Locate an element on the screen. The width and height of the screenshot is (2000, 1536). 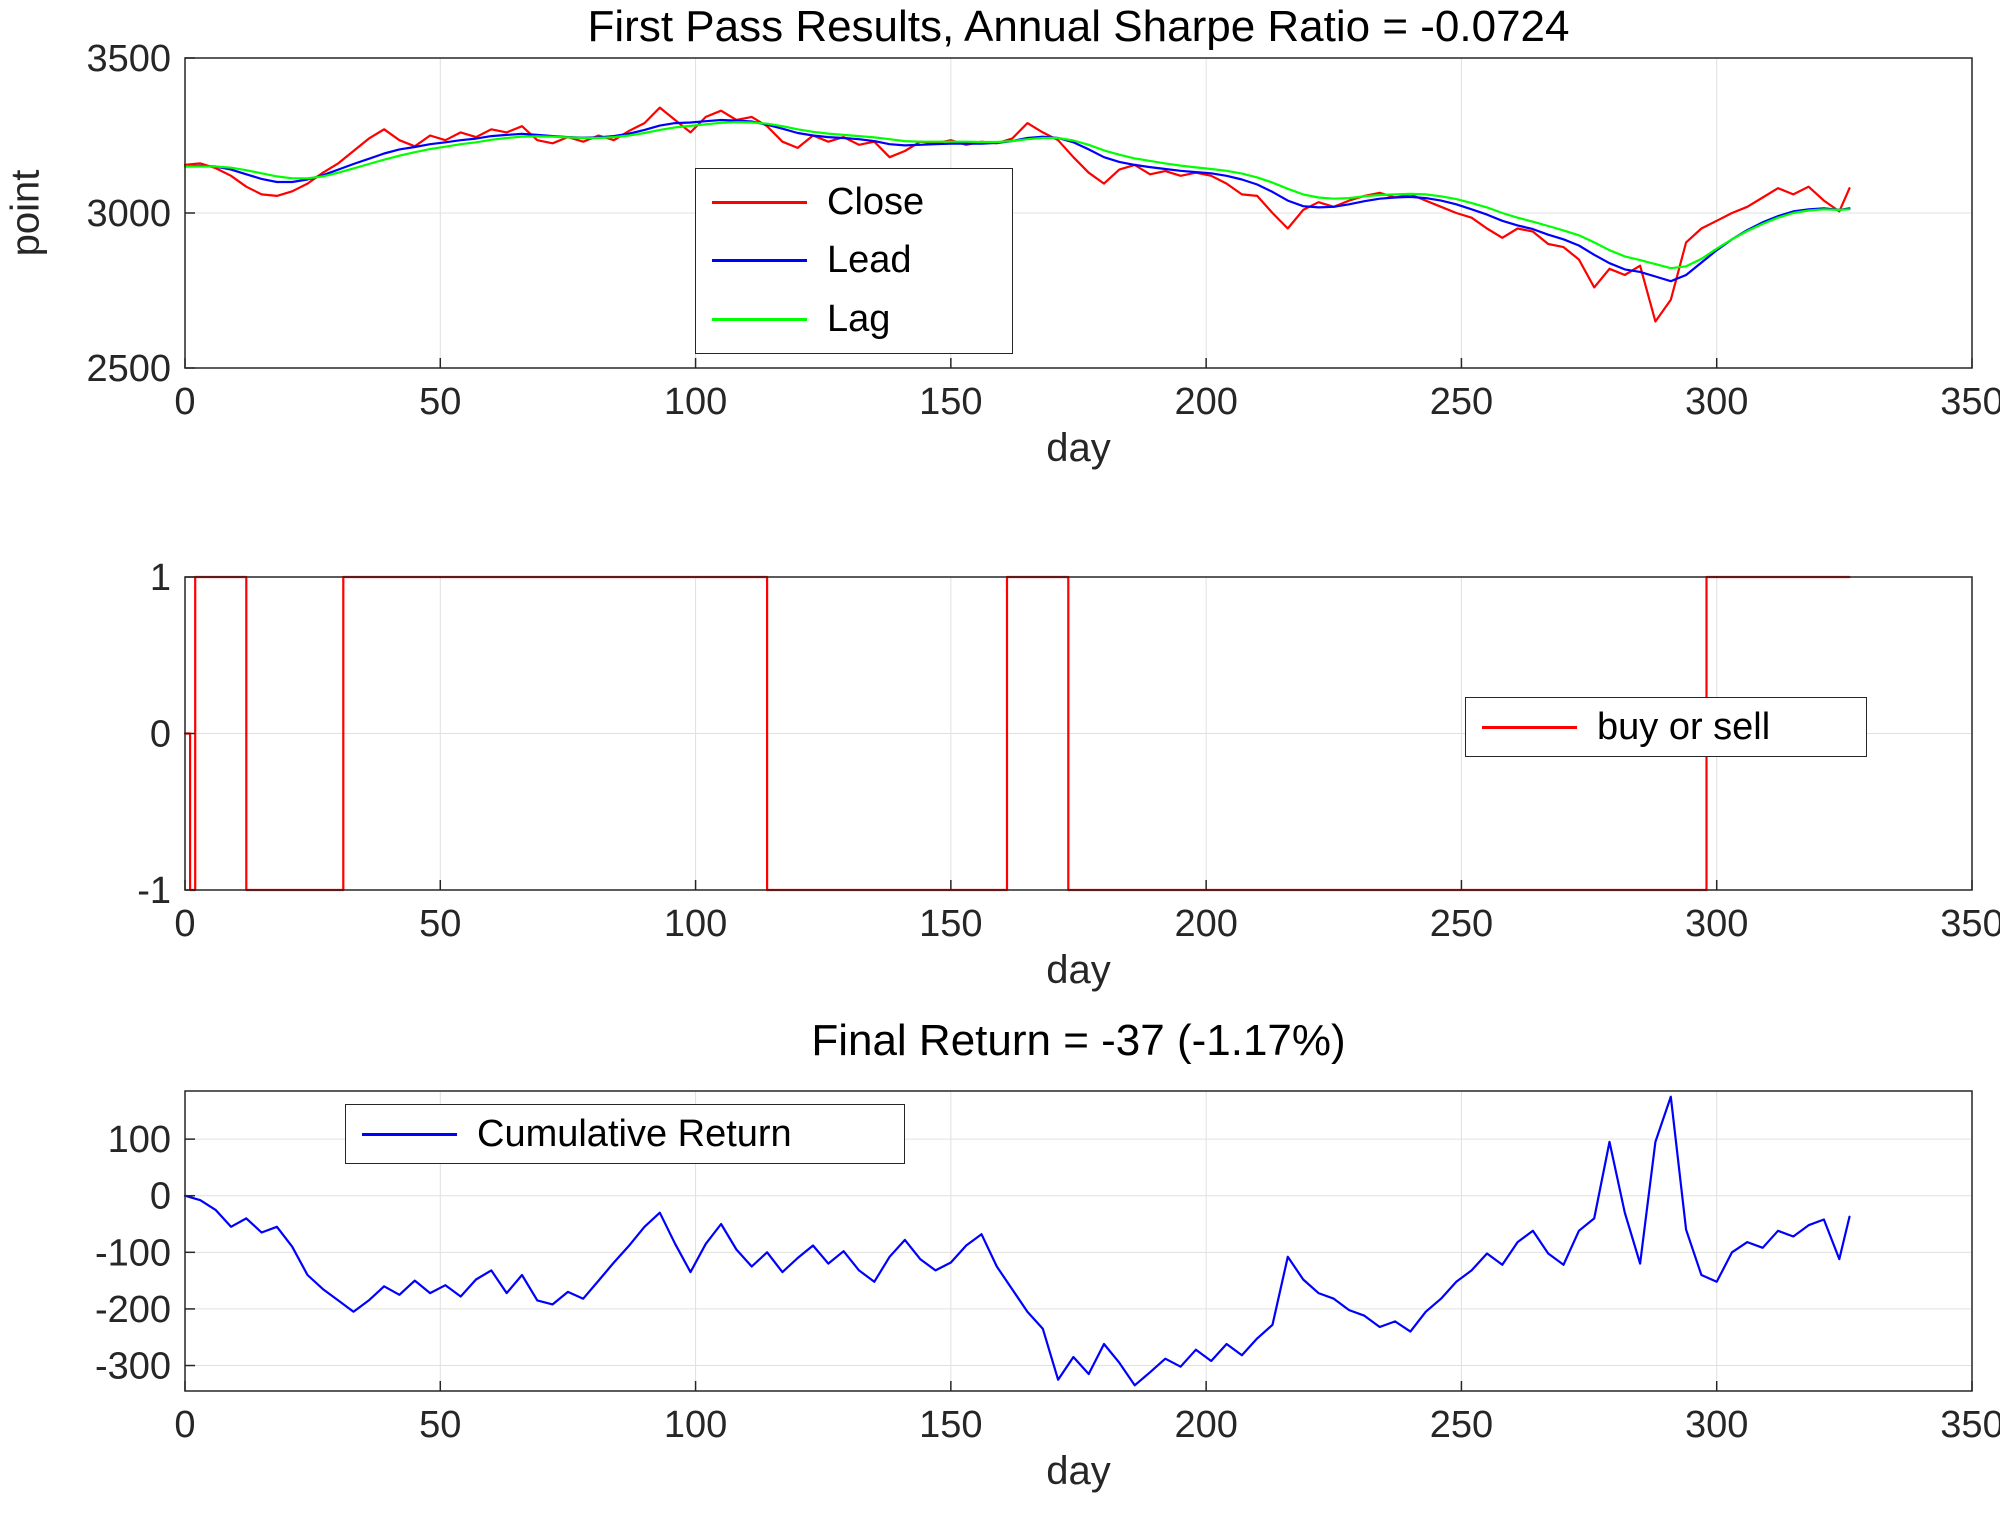
svg-text: 3000 is located at coordinates (128, 214).